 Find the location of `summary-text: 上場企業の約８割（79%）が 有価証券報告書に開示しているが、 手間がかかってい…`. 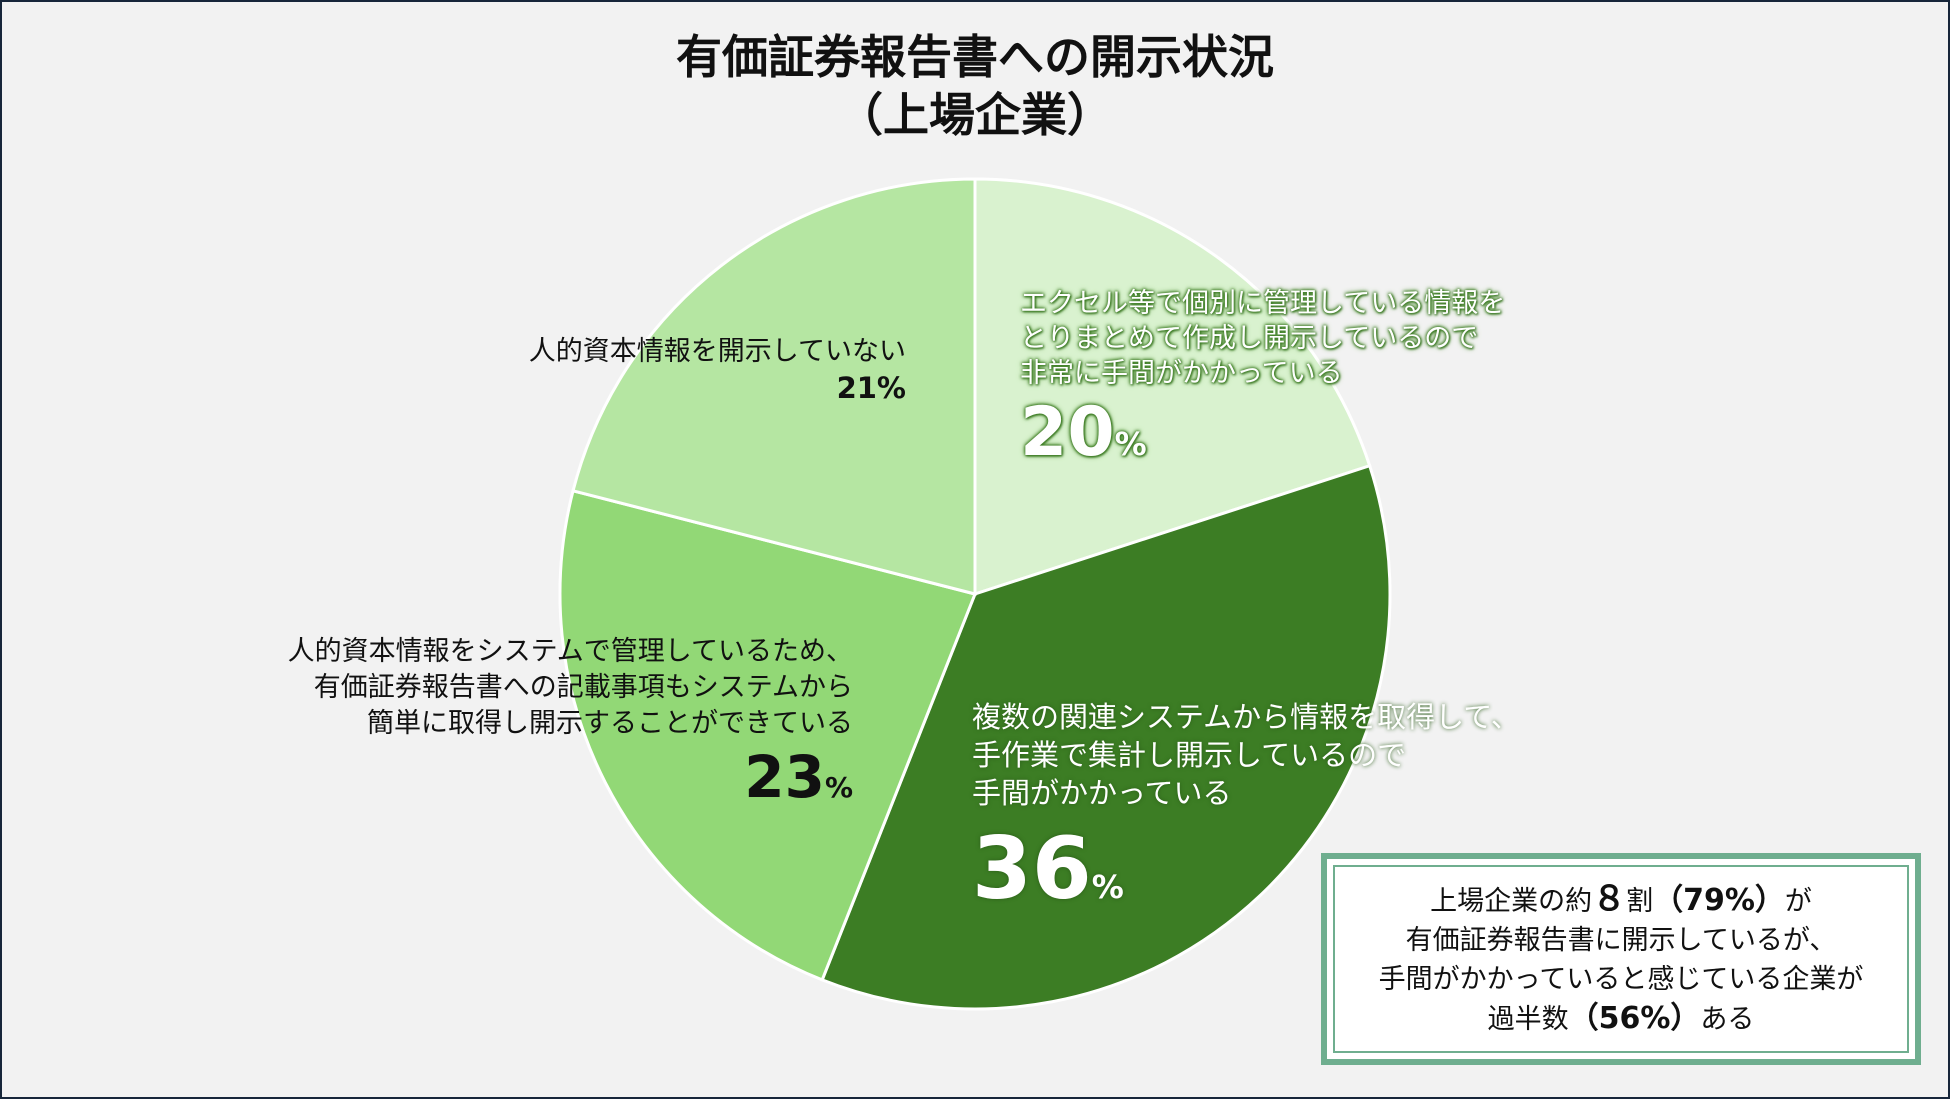

summary-text: 上場企業の約８割（79%）が 有価証券報告書に開示しているが、 手間がかかってい… is located at coordinates (1621, 959).